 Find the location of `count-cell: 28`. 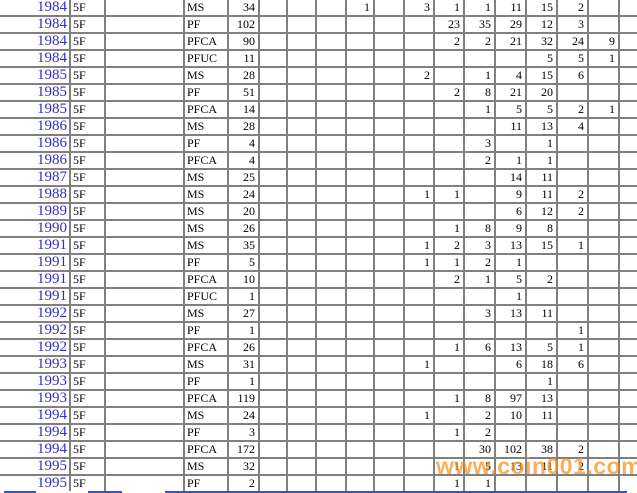

count-cell: 28 is located at coordinates (243, 75).